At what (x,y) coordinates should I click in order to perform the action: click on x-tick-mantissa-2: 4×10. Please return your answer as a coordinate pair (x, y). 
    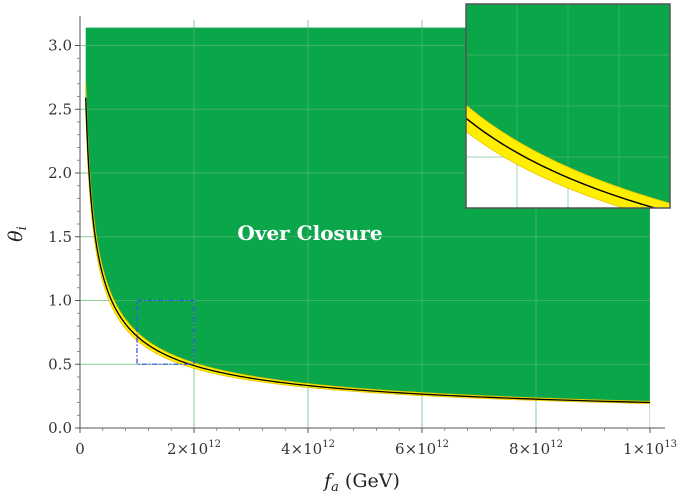
    Looking at the image, I should click on (301, 449).